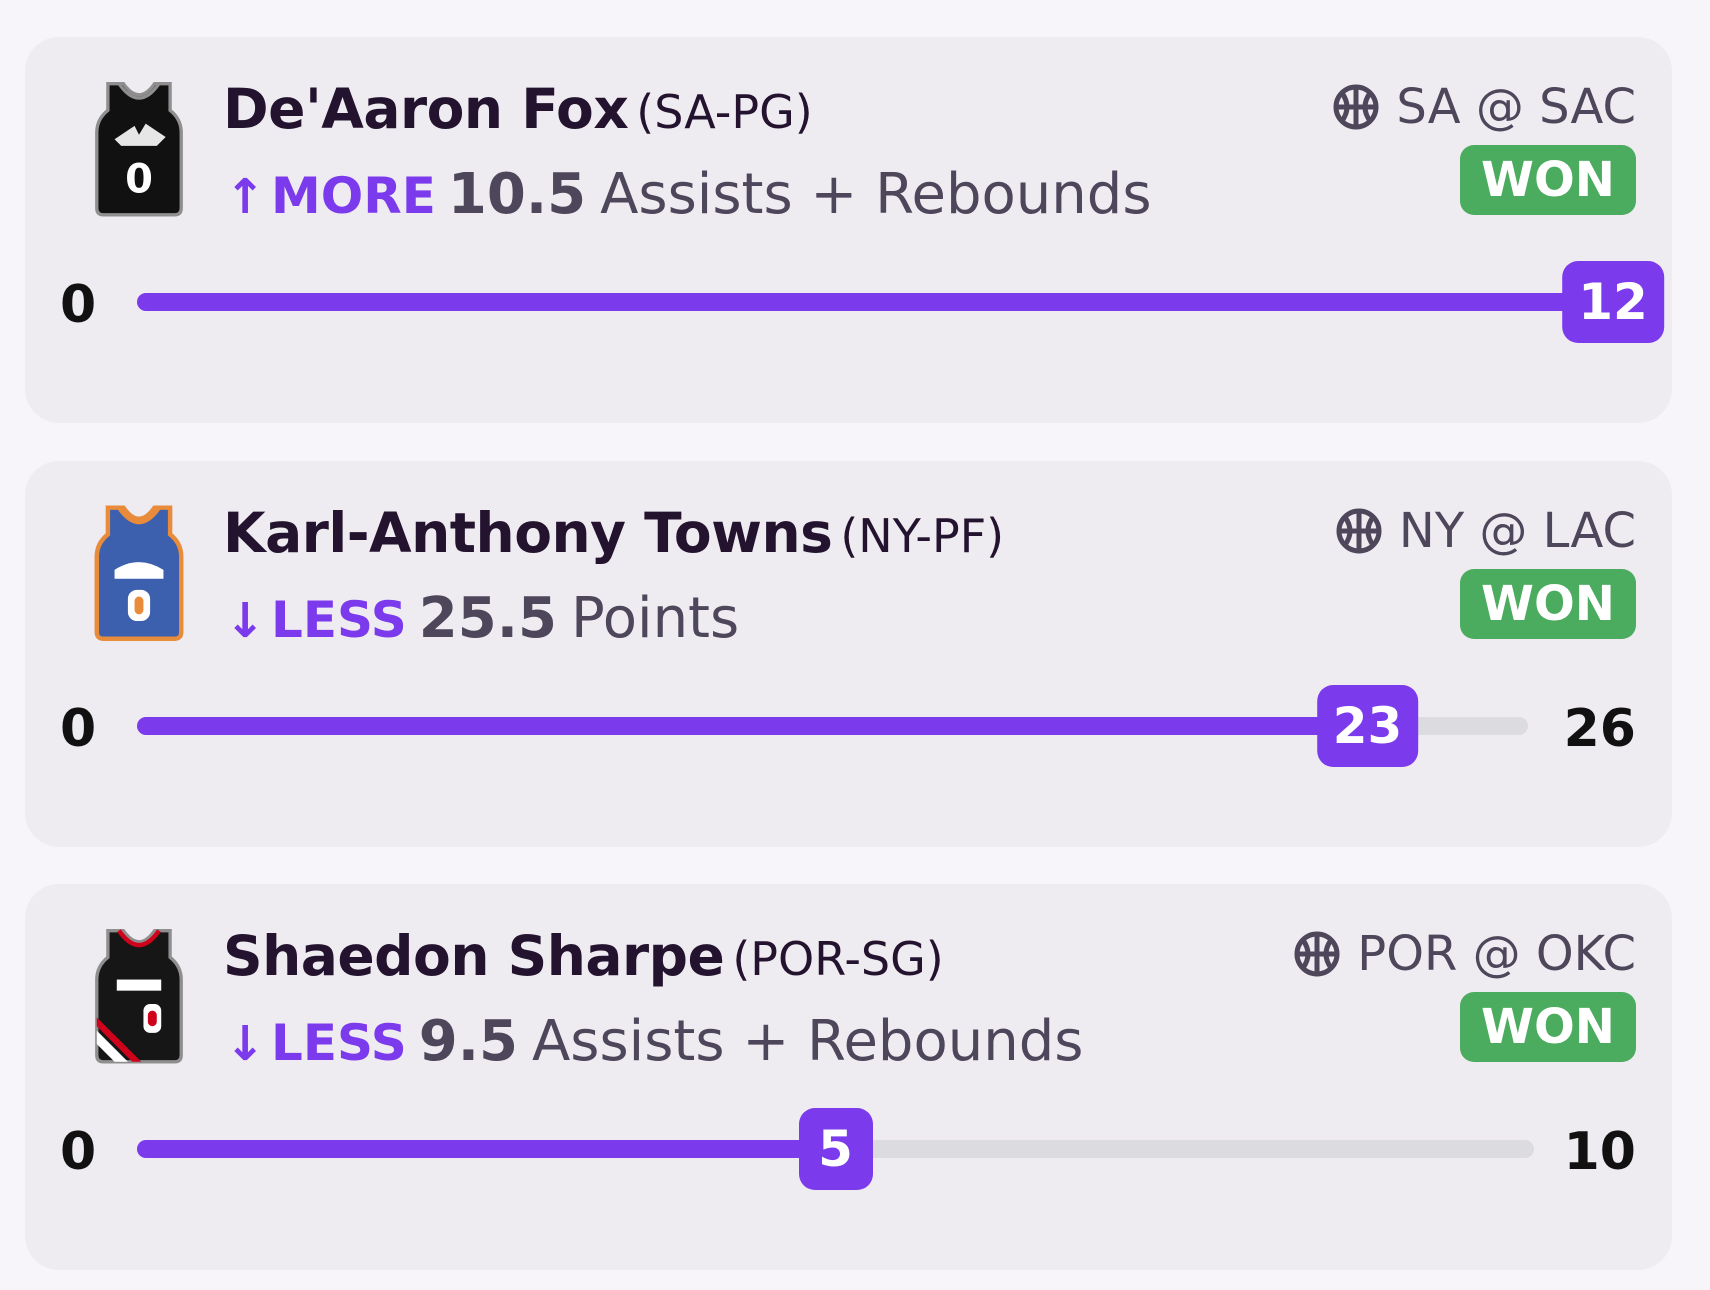 This screenshot has height=1290, width=1710. I want to click on matchup-text: SA @ SAC, so click(1516, 107).